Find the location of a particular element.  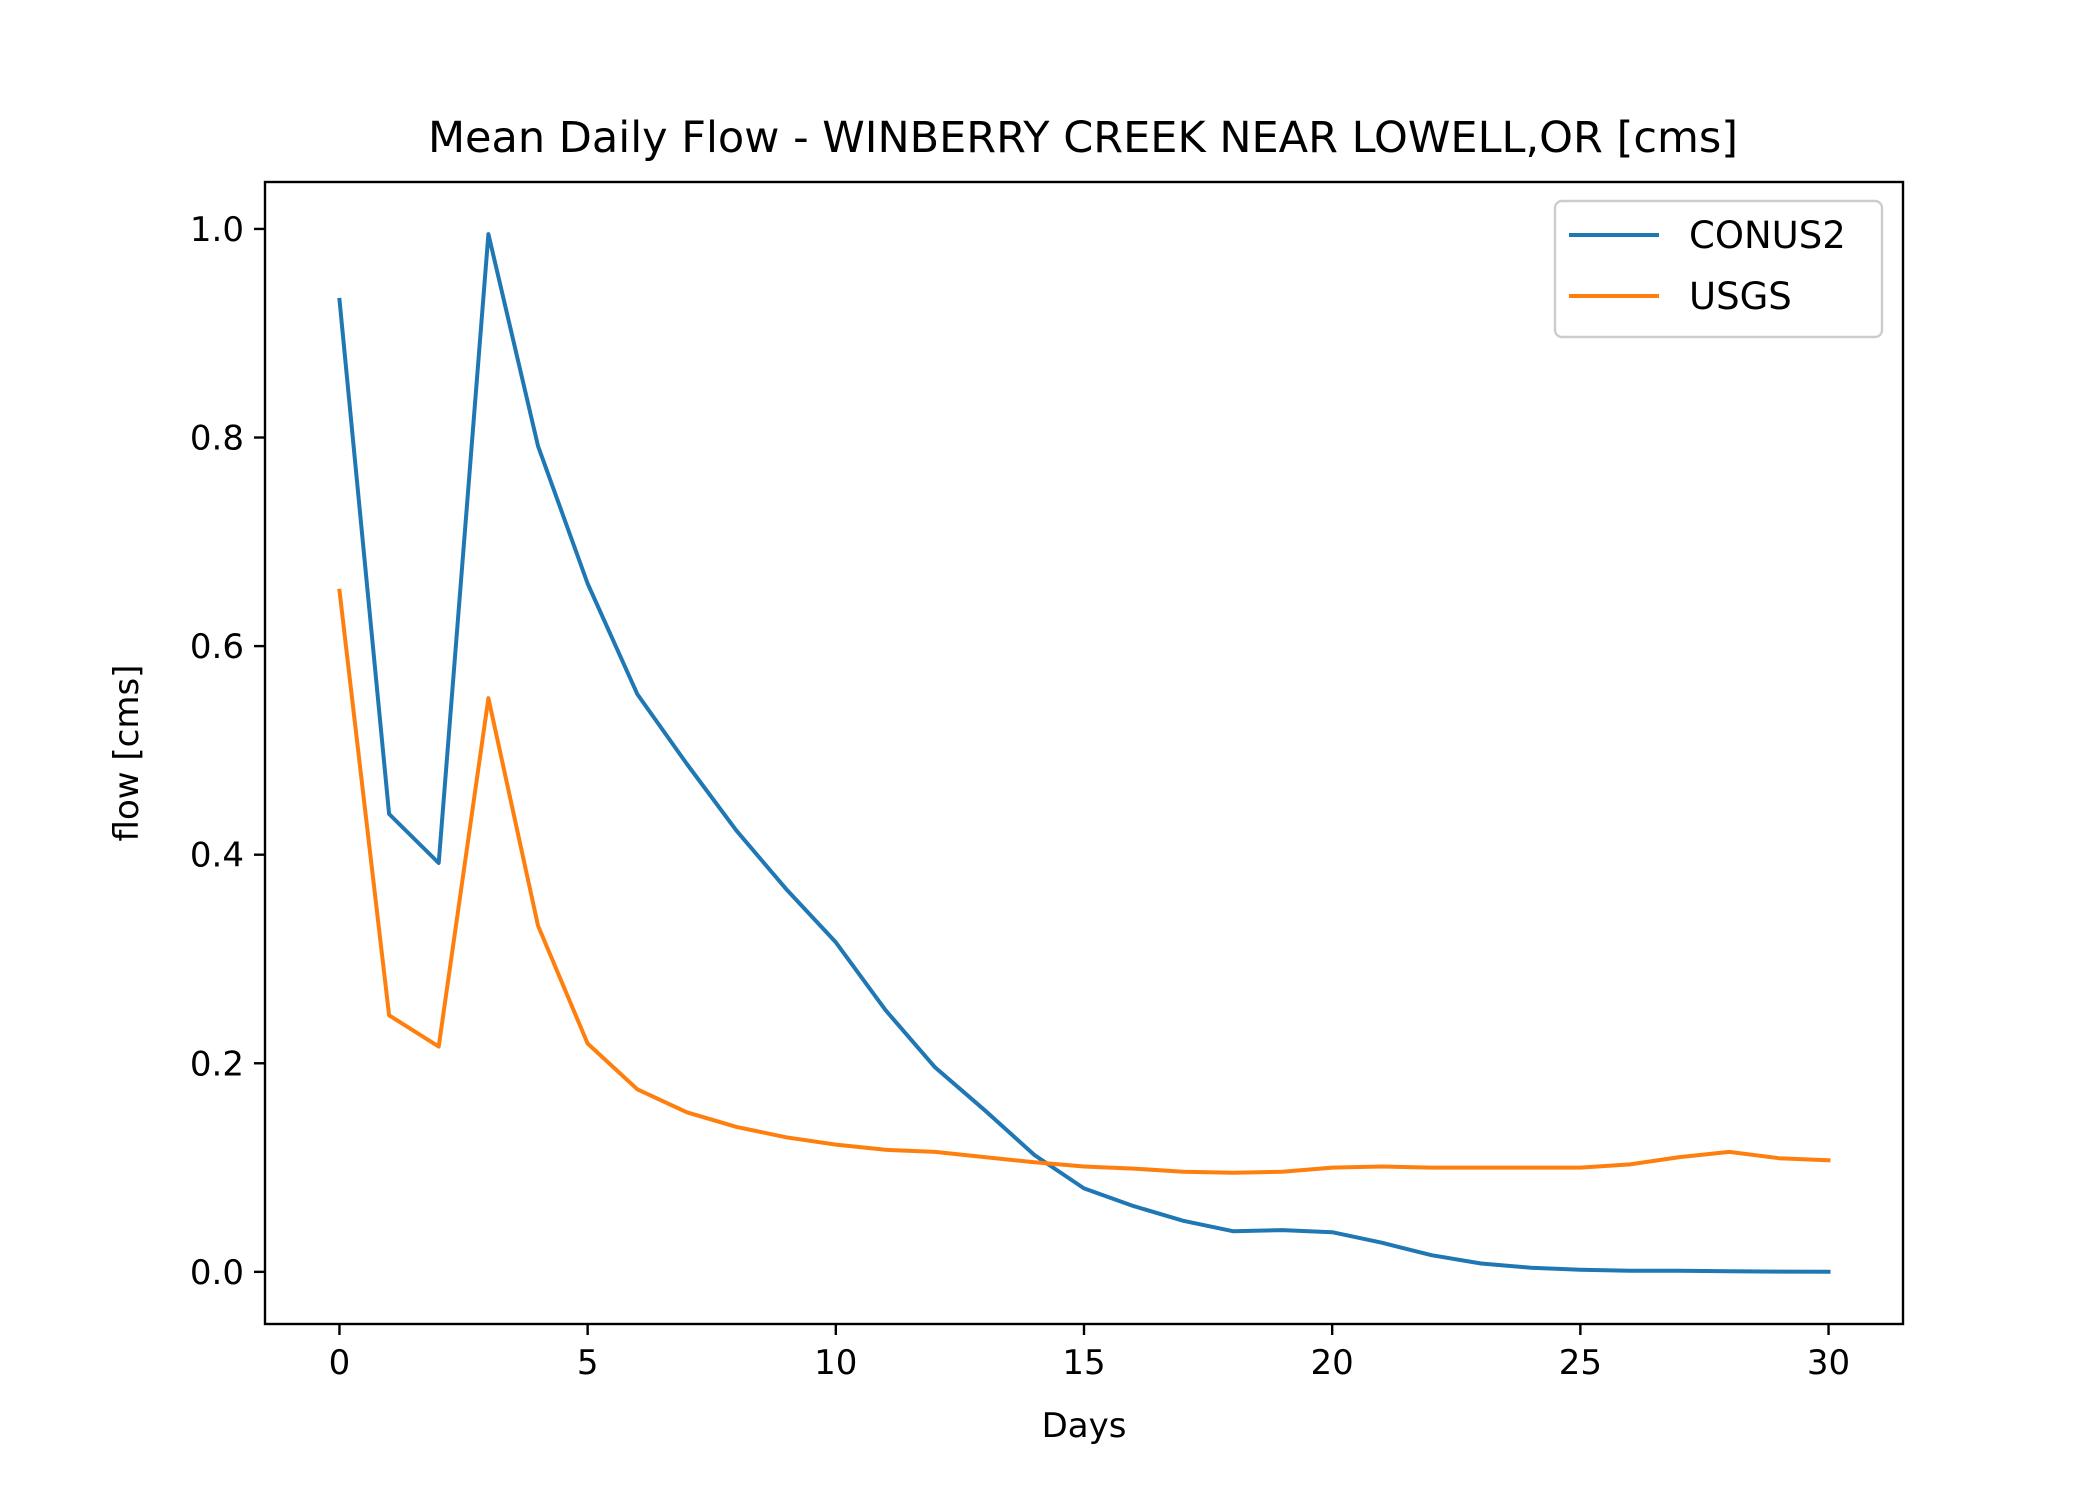

legend: CONUS2 USGS is located at coordinates (1718, 269).